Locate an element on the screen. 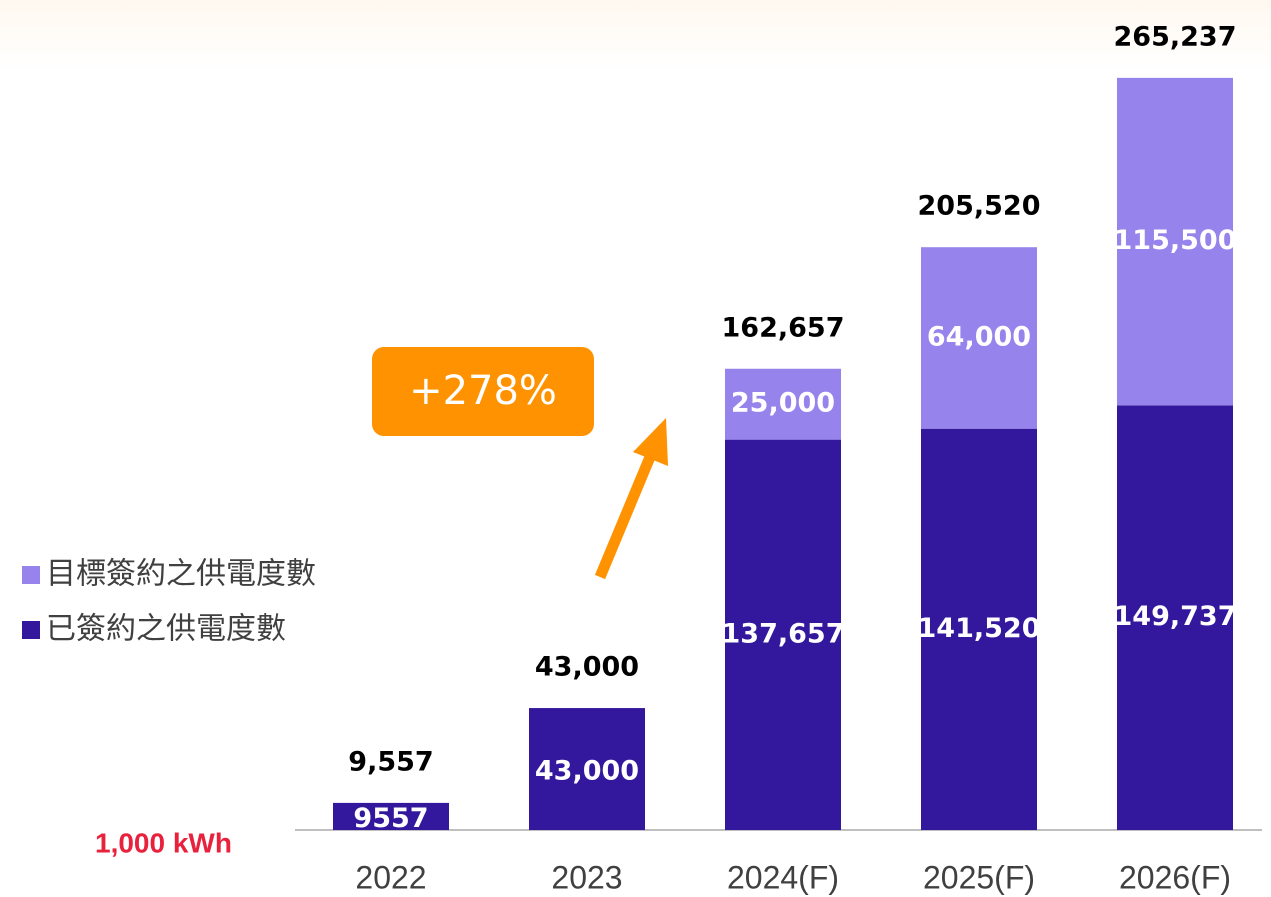 This screenshot has height=897, width=1271. total-label: 9,557 is located at coordinates (390, 761).